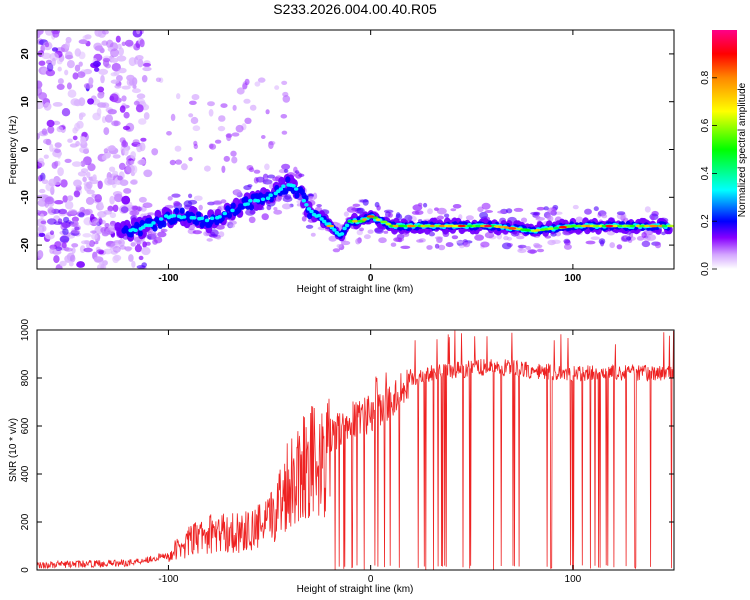  I want to click on spectrogram-x-tick-label: 100, so click(573, 278).